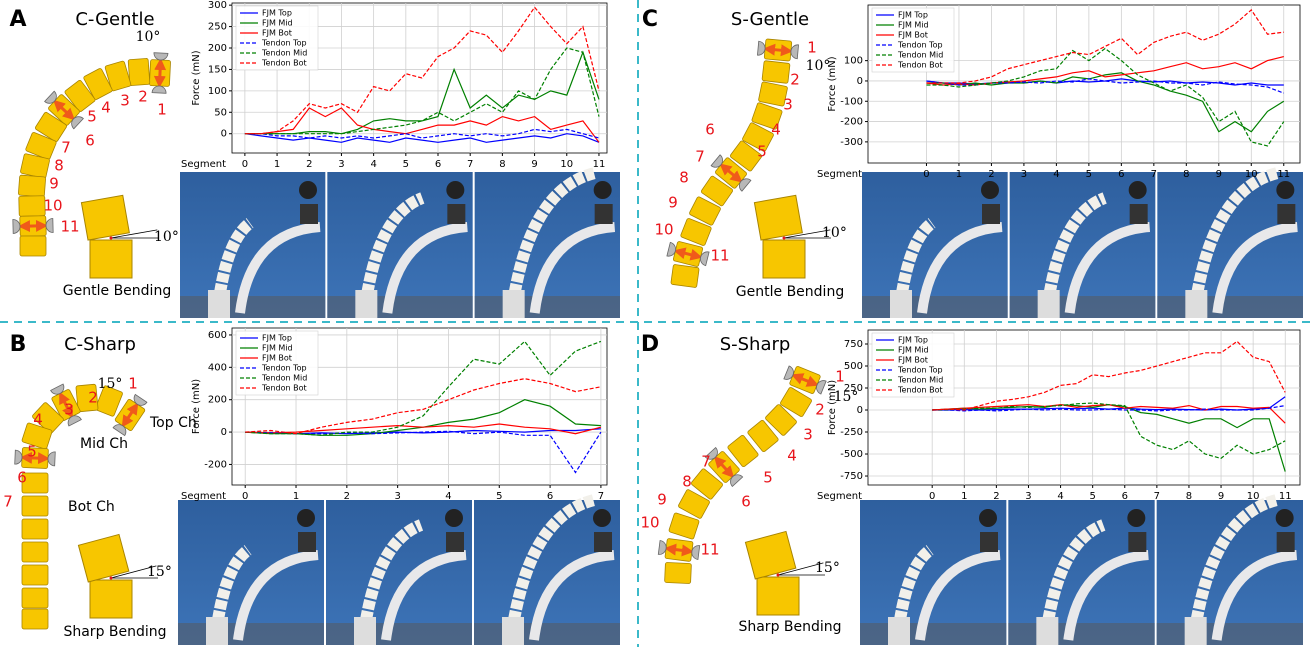 This screenshot has width=1311, height=647. What do you see at coordinates (846, 397) in the screenshot?
I see `bend-angle: 15°` at bounding box center [846, 397].